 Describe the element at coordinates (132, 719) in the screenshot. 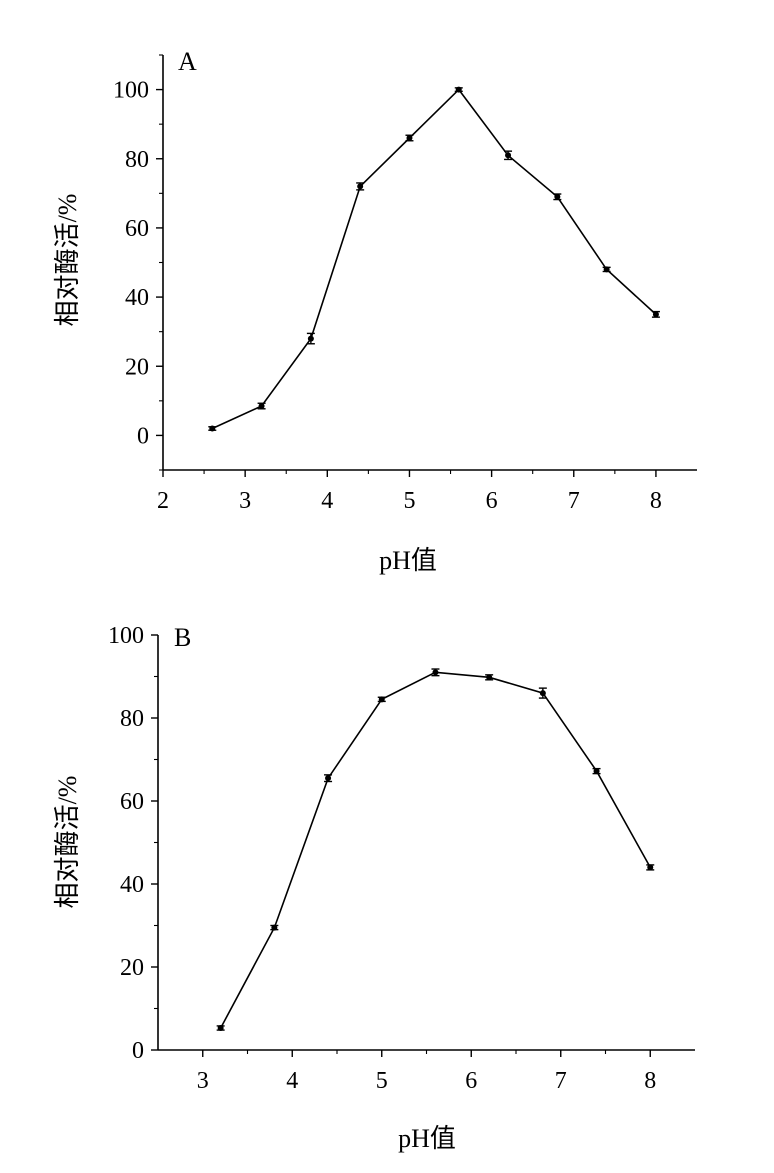

I see `y-tick-label-b: 80` at that location.